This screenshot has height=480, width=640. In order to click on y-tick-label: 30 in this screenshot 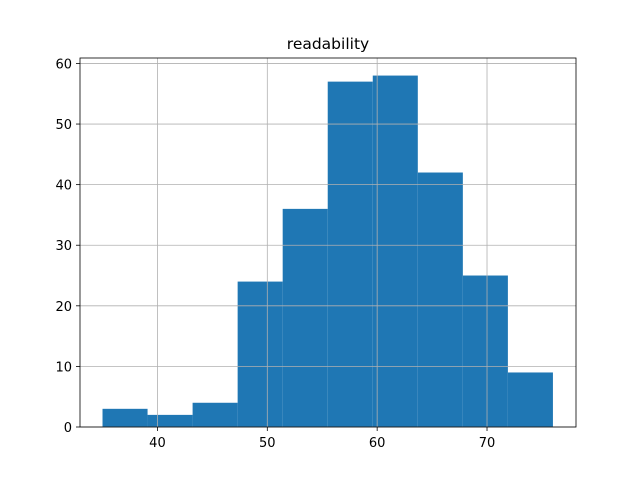, I will do `click(63, 246)`.